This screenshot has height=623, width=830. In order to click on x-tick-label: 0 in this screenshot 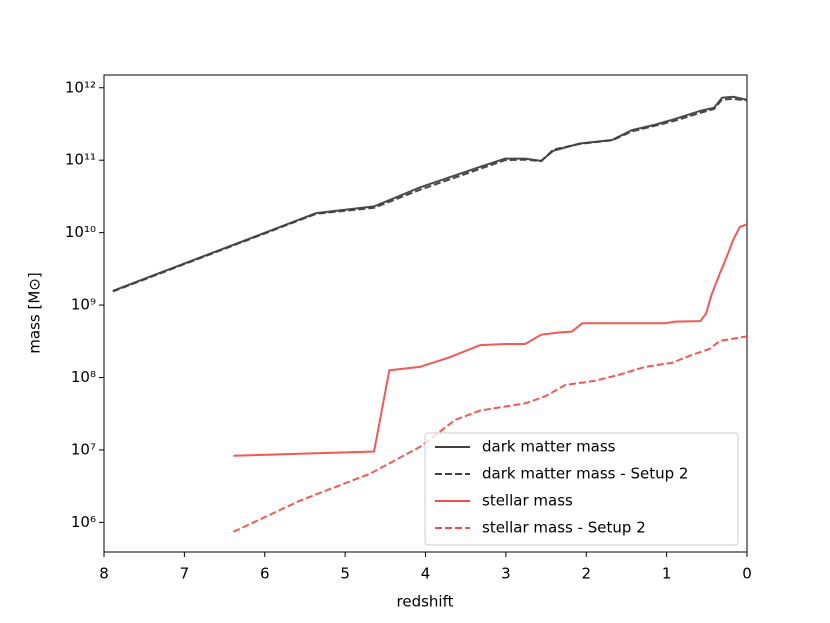, I will do `click(747, 574)`.